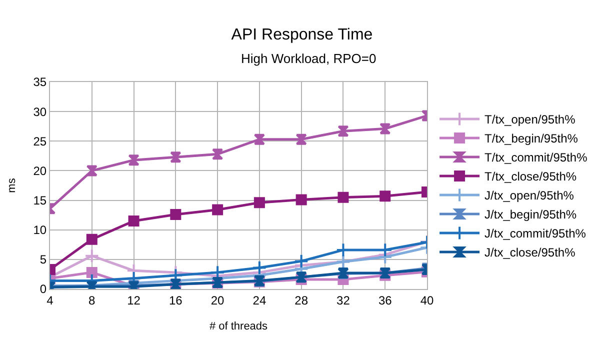 This screenshot has height=340, width=604. I want to click on x-tick-label: 20, so click(217, 300).